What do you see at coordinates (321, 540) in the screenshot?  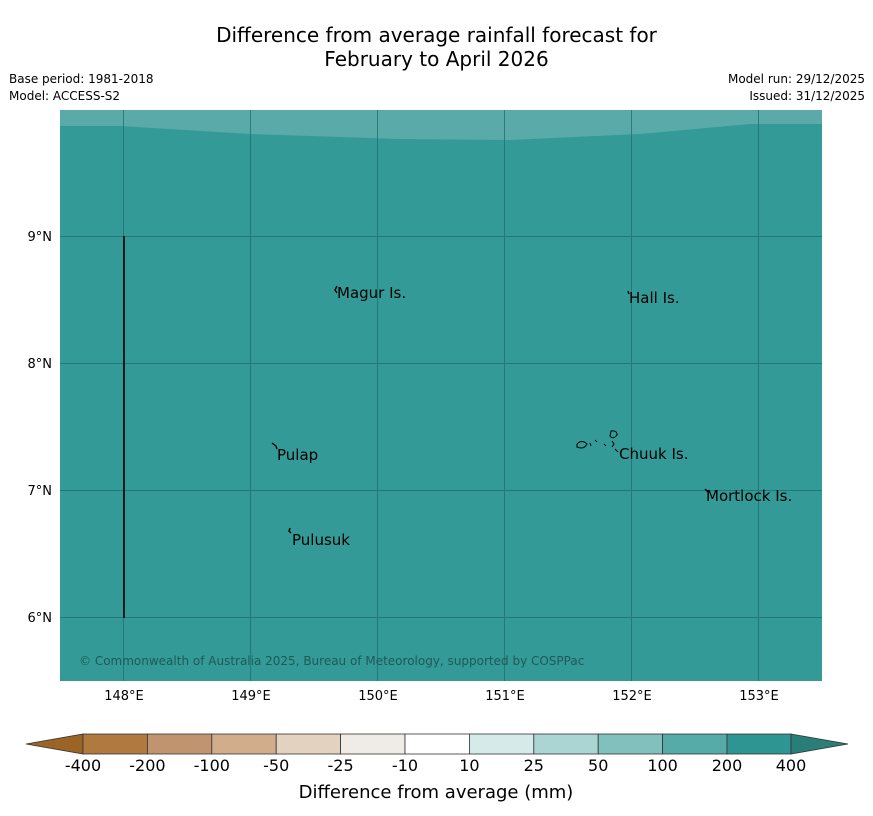 I see `place-pulusuk: Pulusuk` at bounding box center [321, 540].